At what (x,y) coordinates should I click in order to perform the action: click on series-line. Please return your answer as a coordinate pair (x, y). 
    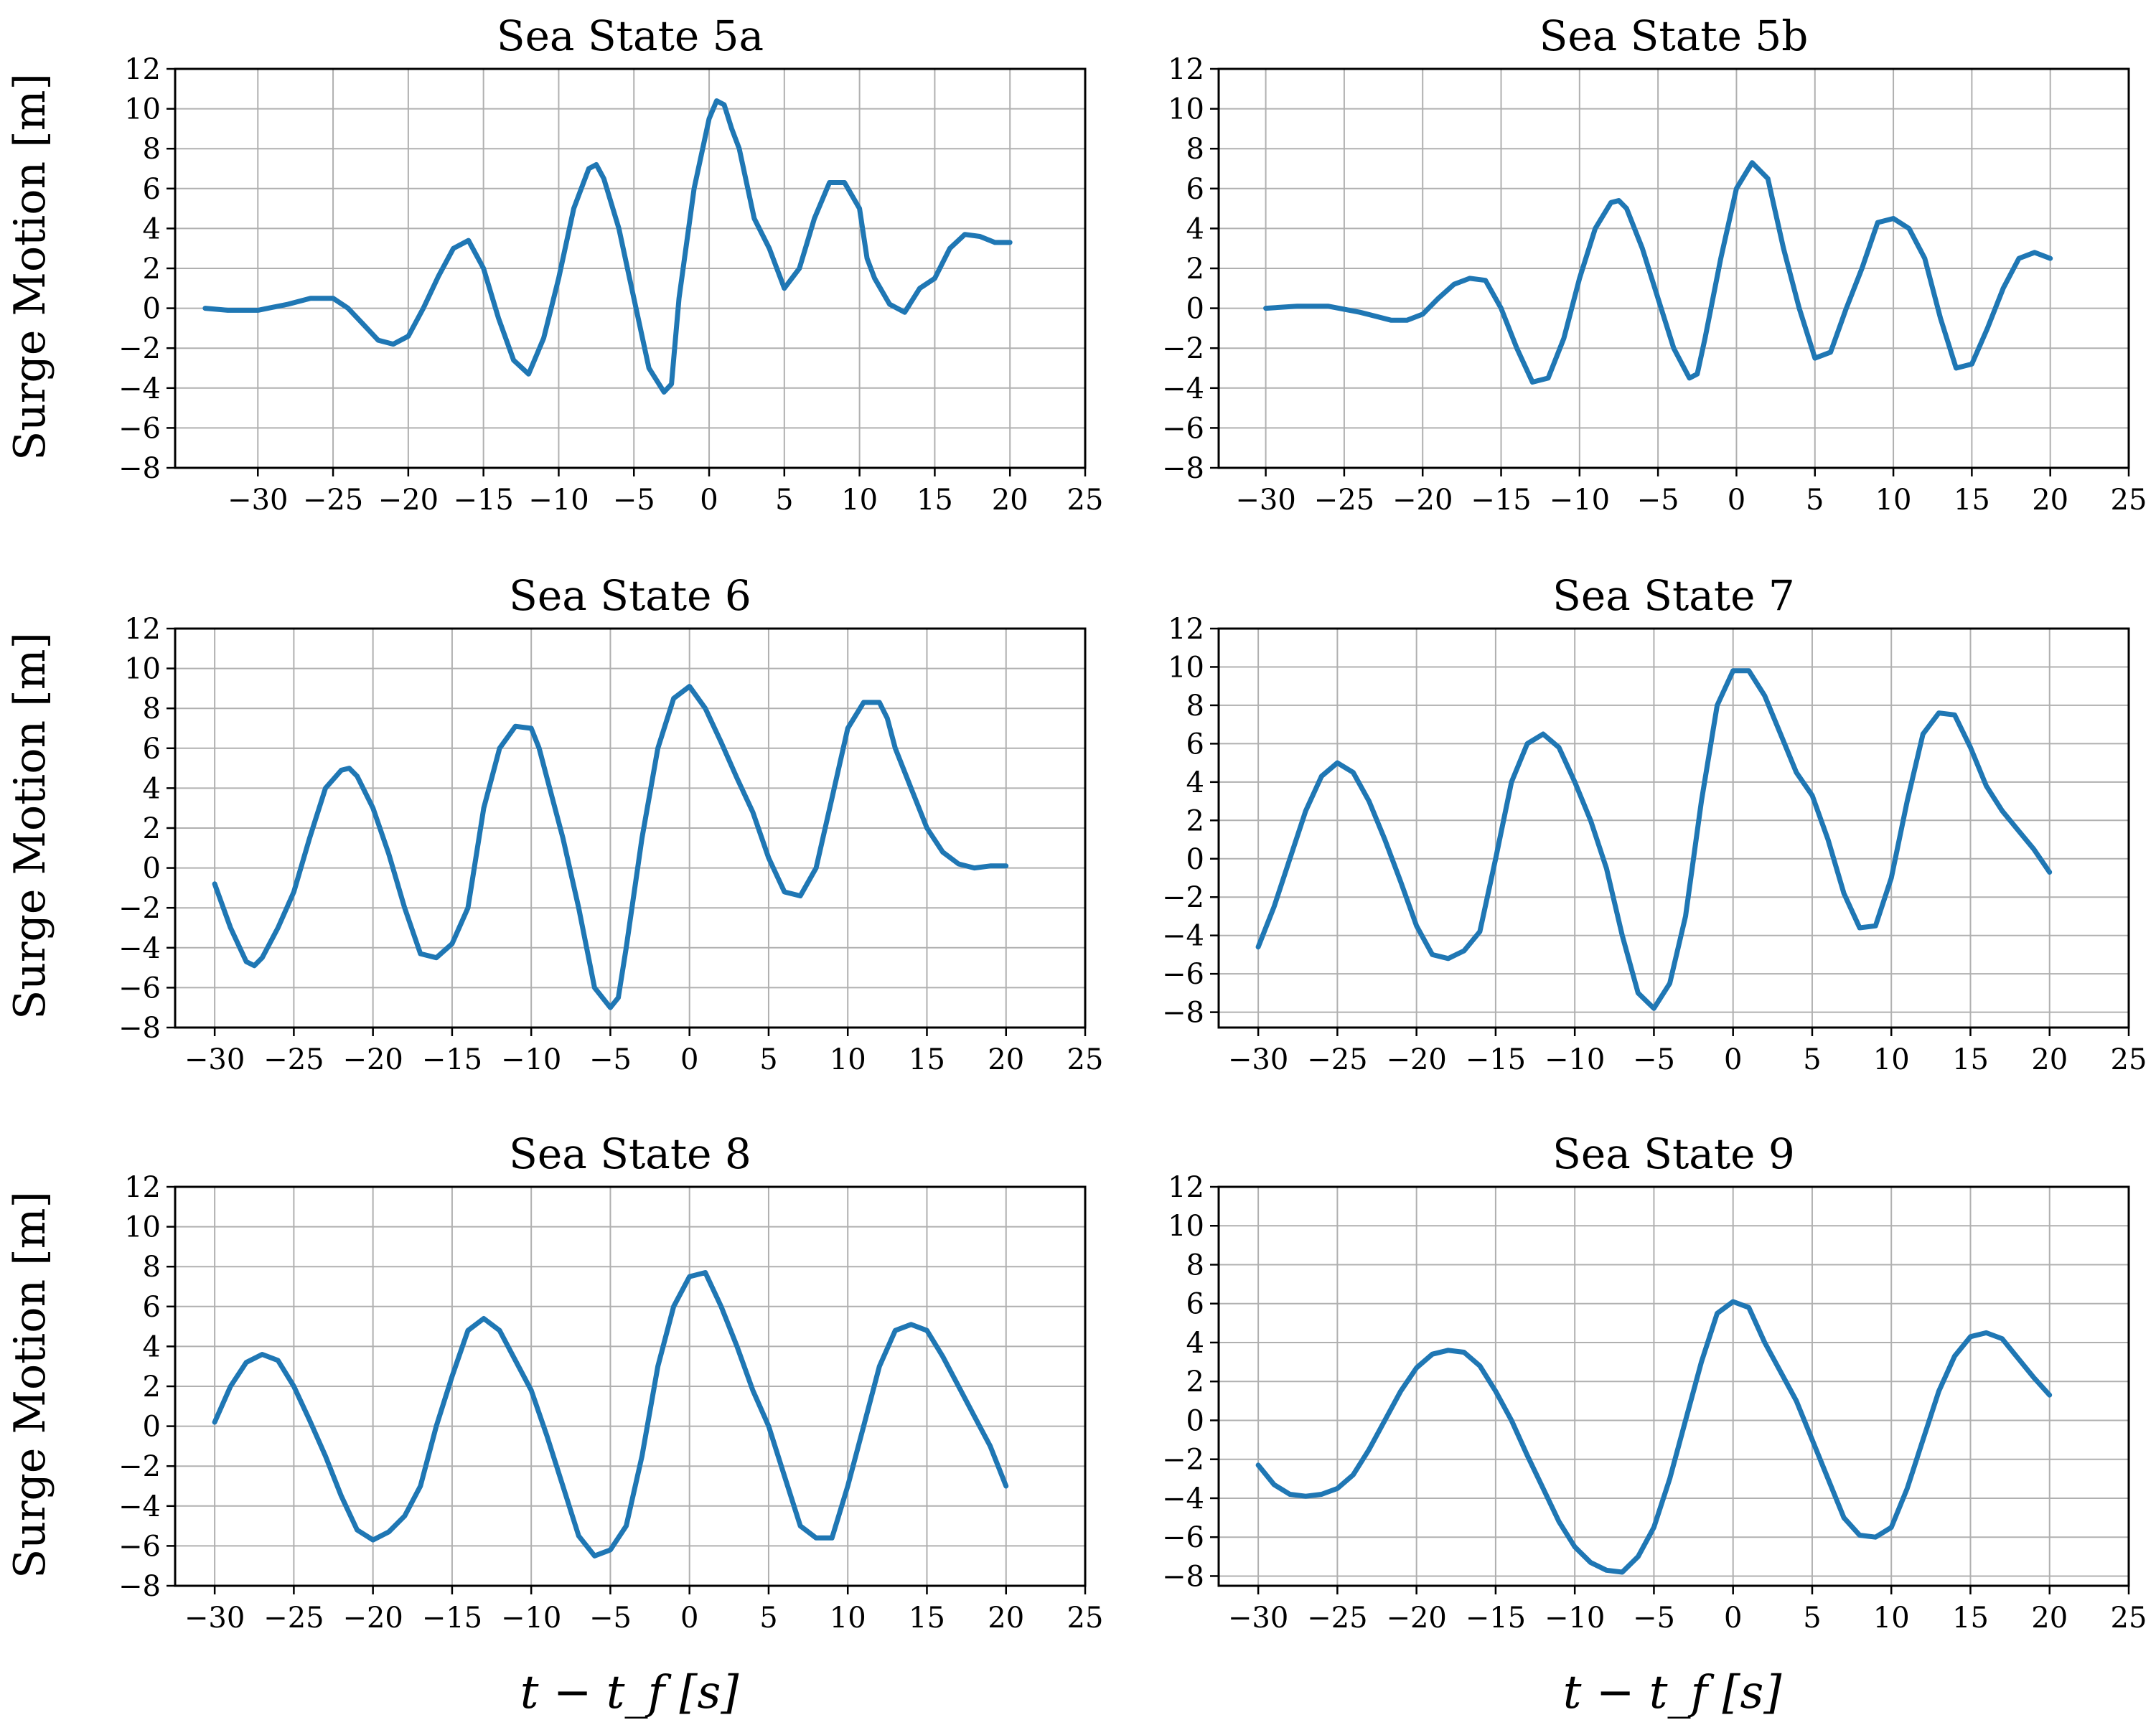
    Looking at the image, I should click on (610, 847).